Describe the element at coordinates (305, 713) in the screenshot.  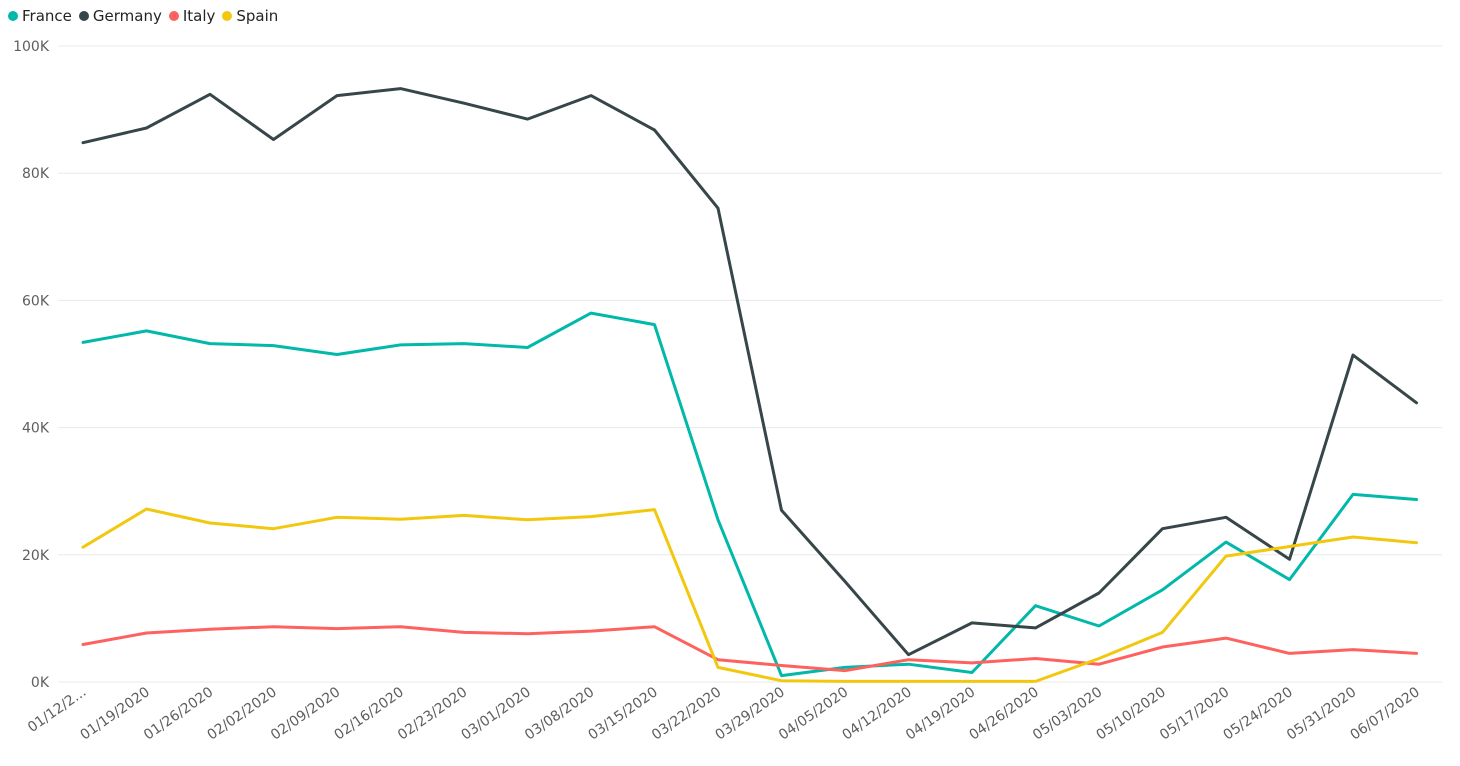
I see `x-tick-label: 02/09/2020` at that location.